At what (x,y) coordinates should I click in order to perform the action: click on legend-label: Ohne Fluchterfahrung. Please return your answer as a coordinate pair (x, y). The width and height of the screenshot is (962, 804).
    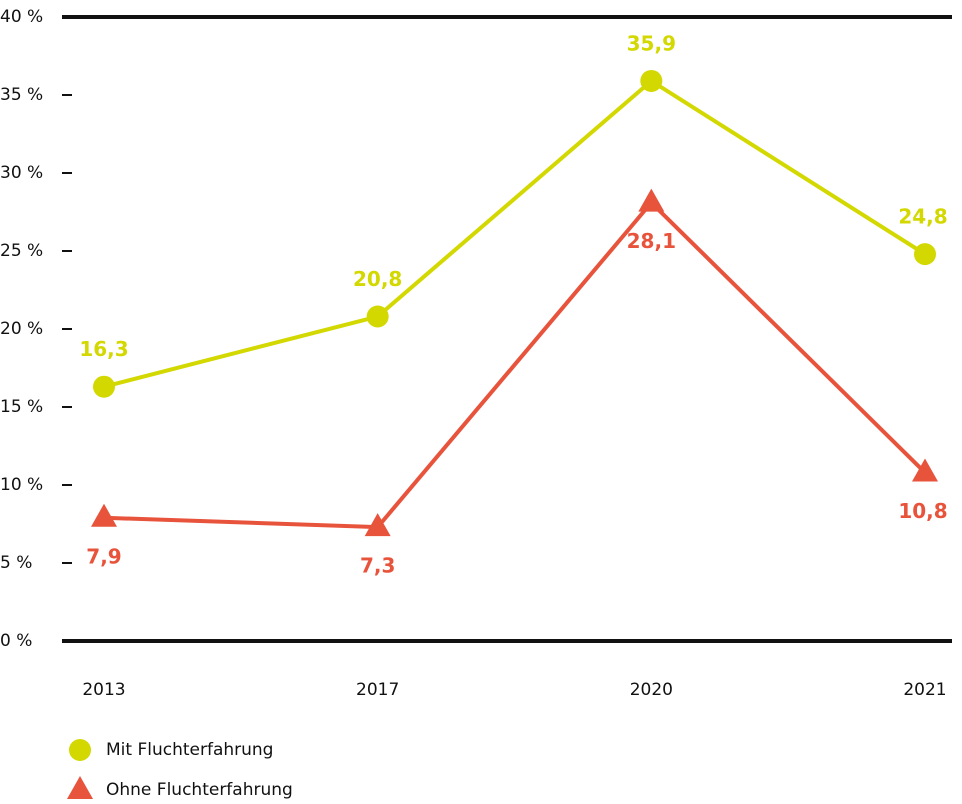
    Looking at the image, I should click on (199, 790).